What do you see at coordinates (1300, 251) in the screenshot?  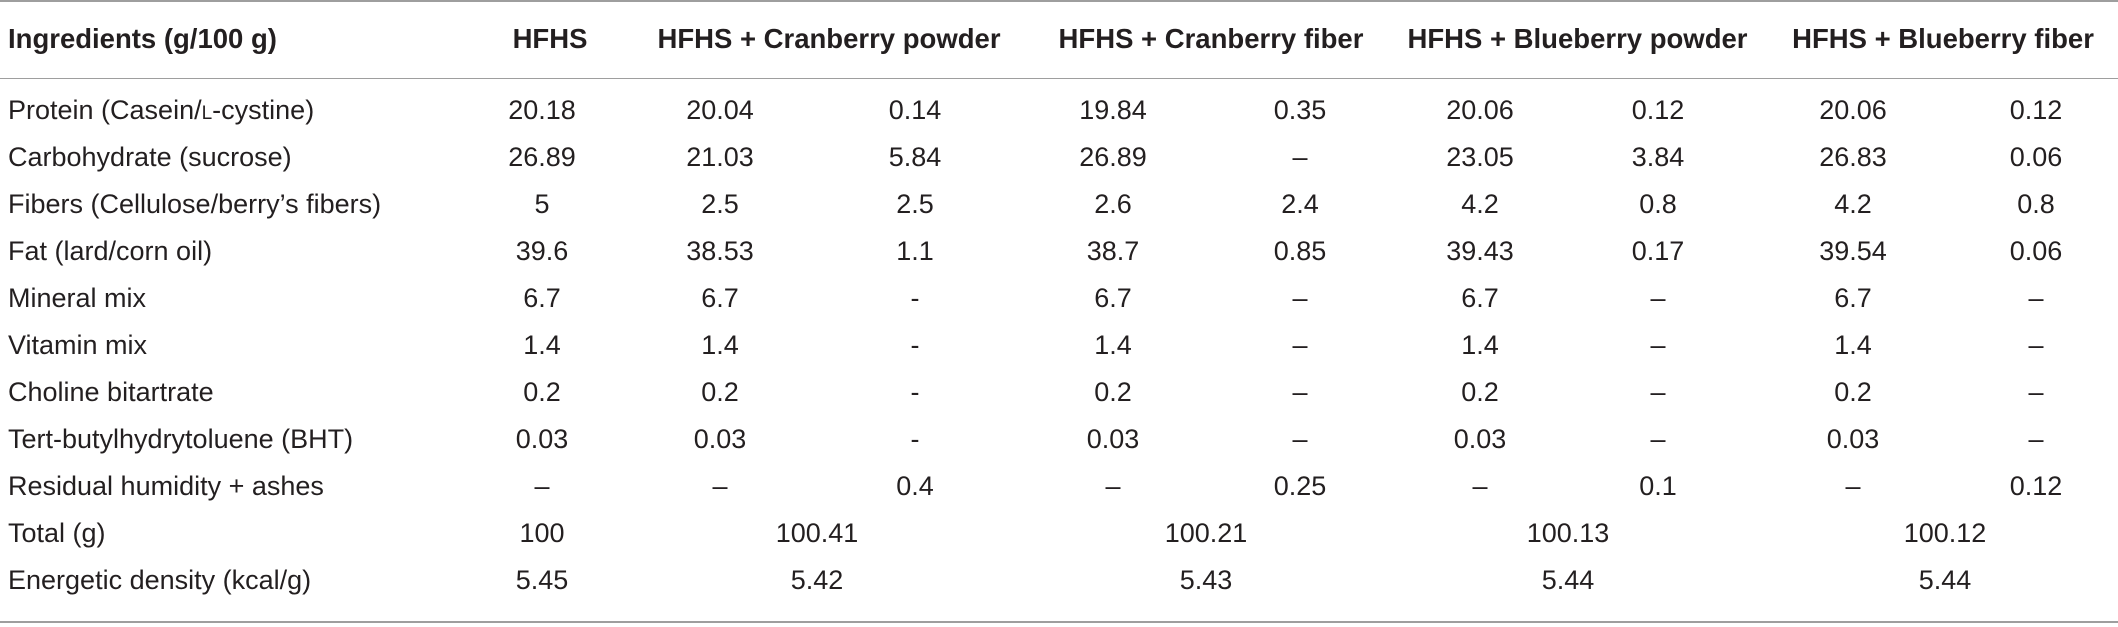 I see `table-cell: 0.85` at bounding box center [1300, 251].